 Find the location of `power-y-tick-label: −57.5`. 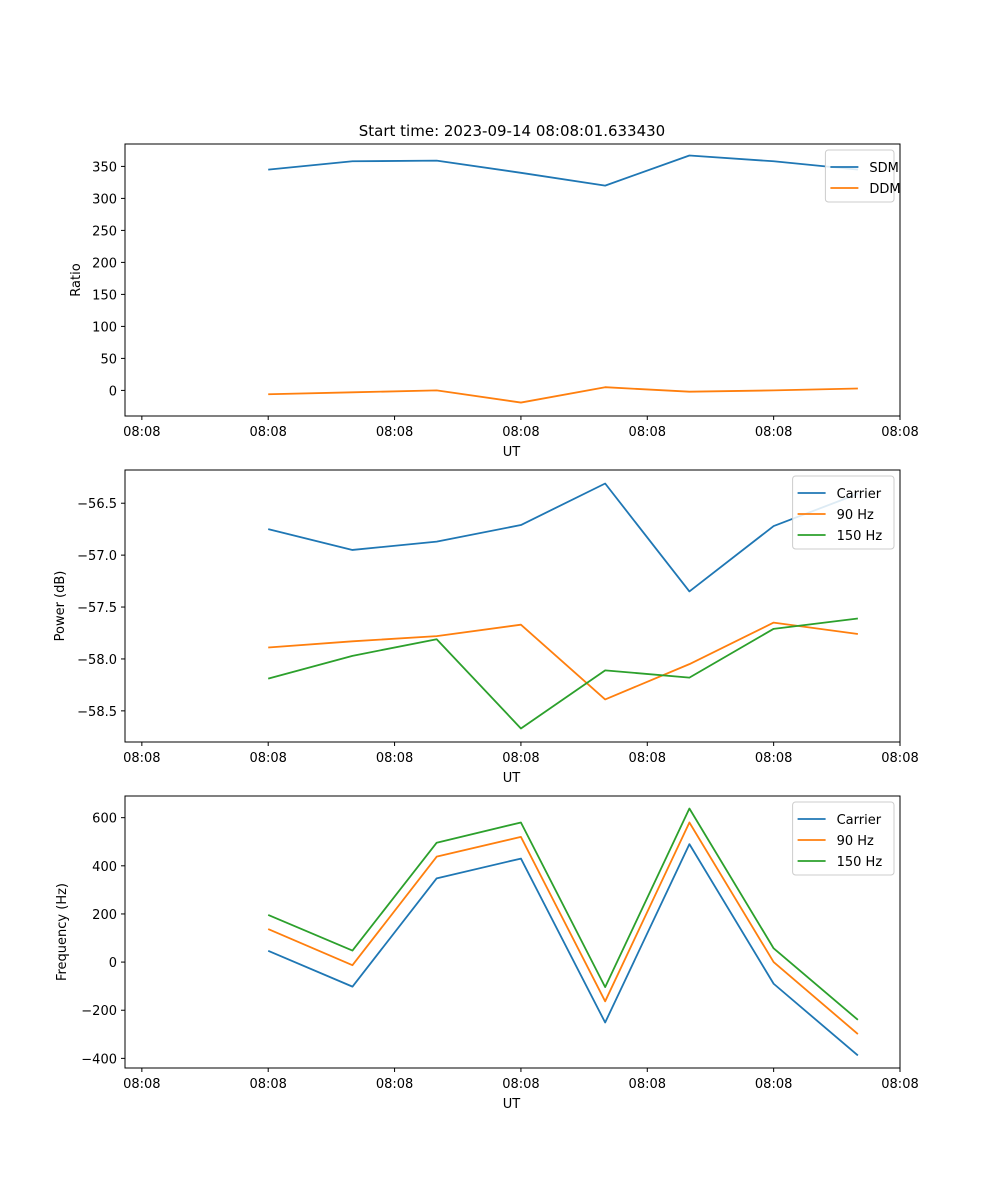

power-y-tick-label: −57.5 is located at coordinates (97, 608).